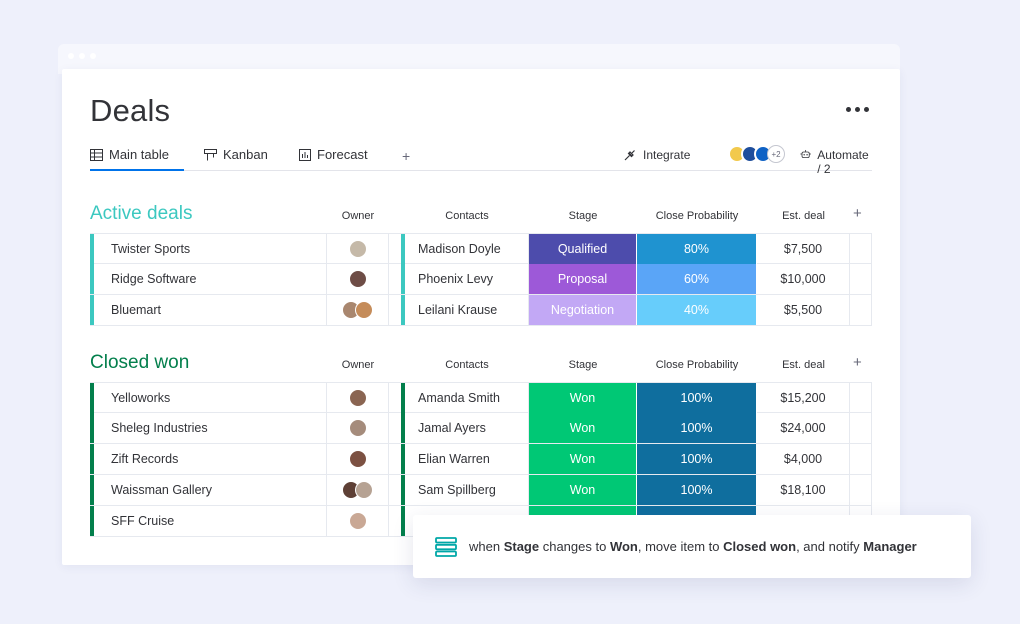 Image resolution: width=1020 pixels, height=624 pixels. I want to click on tab-label: Kanban, so click(245, 154).